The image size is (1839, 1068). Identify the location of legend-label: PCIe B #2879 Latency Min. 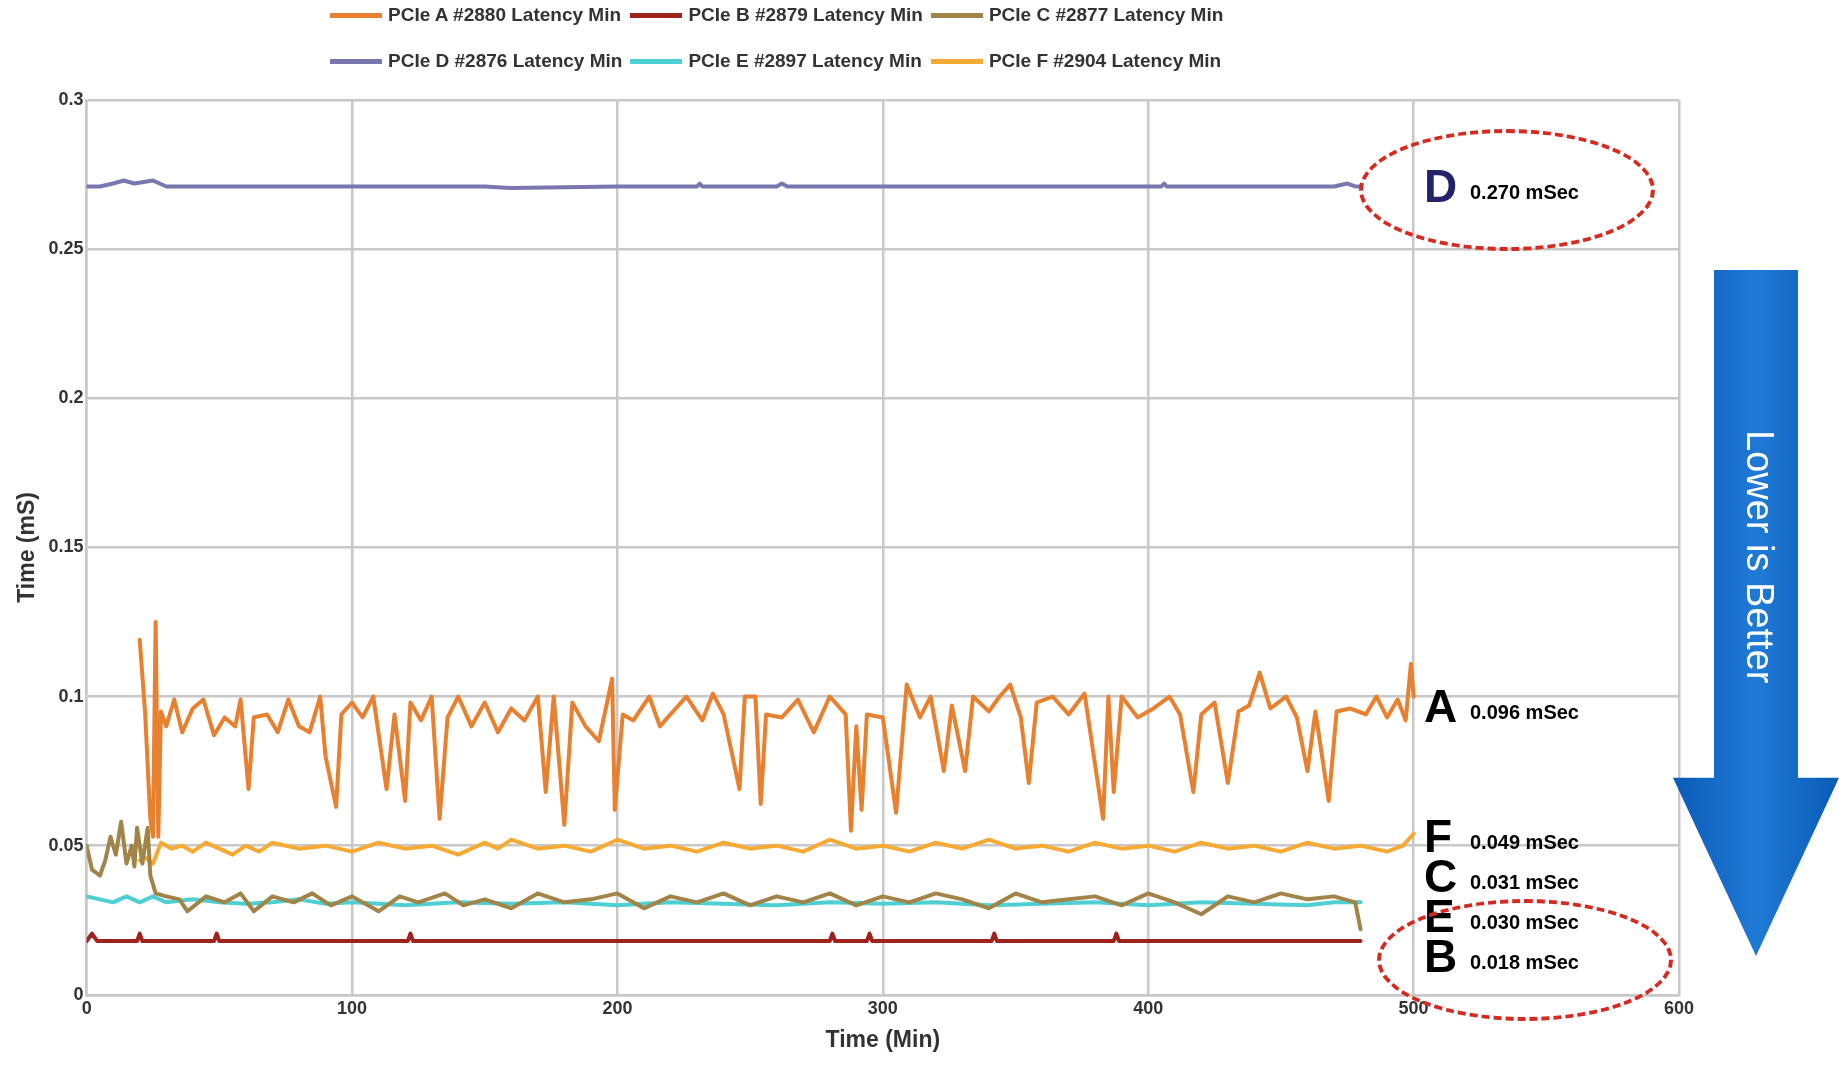
(805, 15).